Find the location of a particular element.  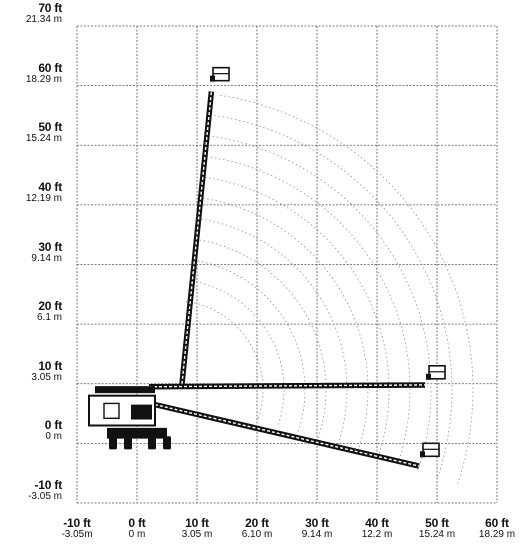

y-tick-feet: 10 ft is located at coordinates (50, 365).